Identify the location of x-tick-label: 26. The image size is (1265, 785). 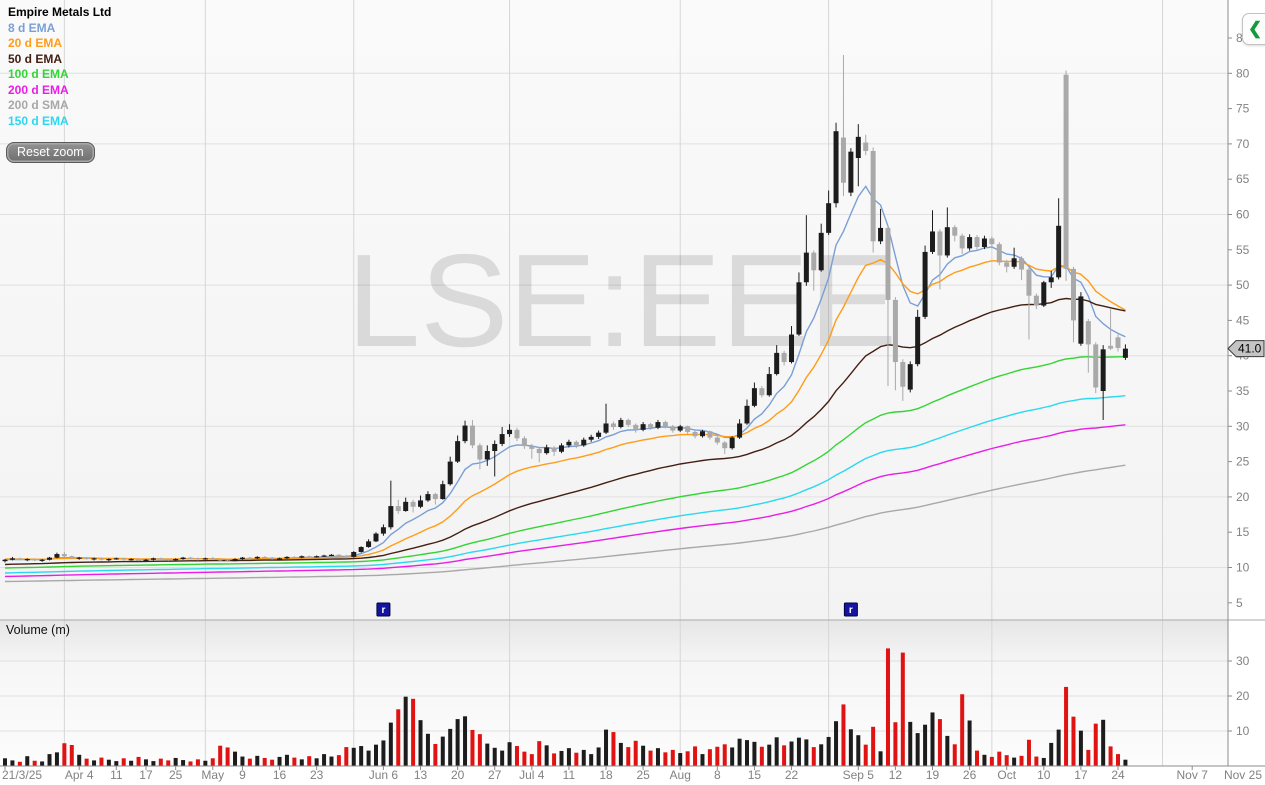
(970, 775).